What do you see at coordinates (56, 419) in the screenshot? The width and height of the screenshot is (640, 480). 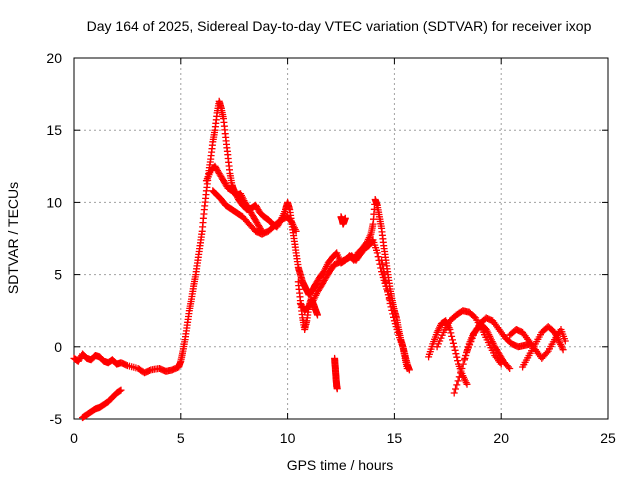 I see `y-tick-label: -5` at bounding box center [56, 419].